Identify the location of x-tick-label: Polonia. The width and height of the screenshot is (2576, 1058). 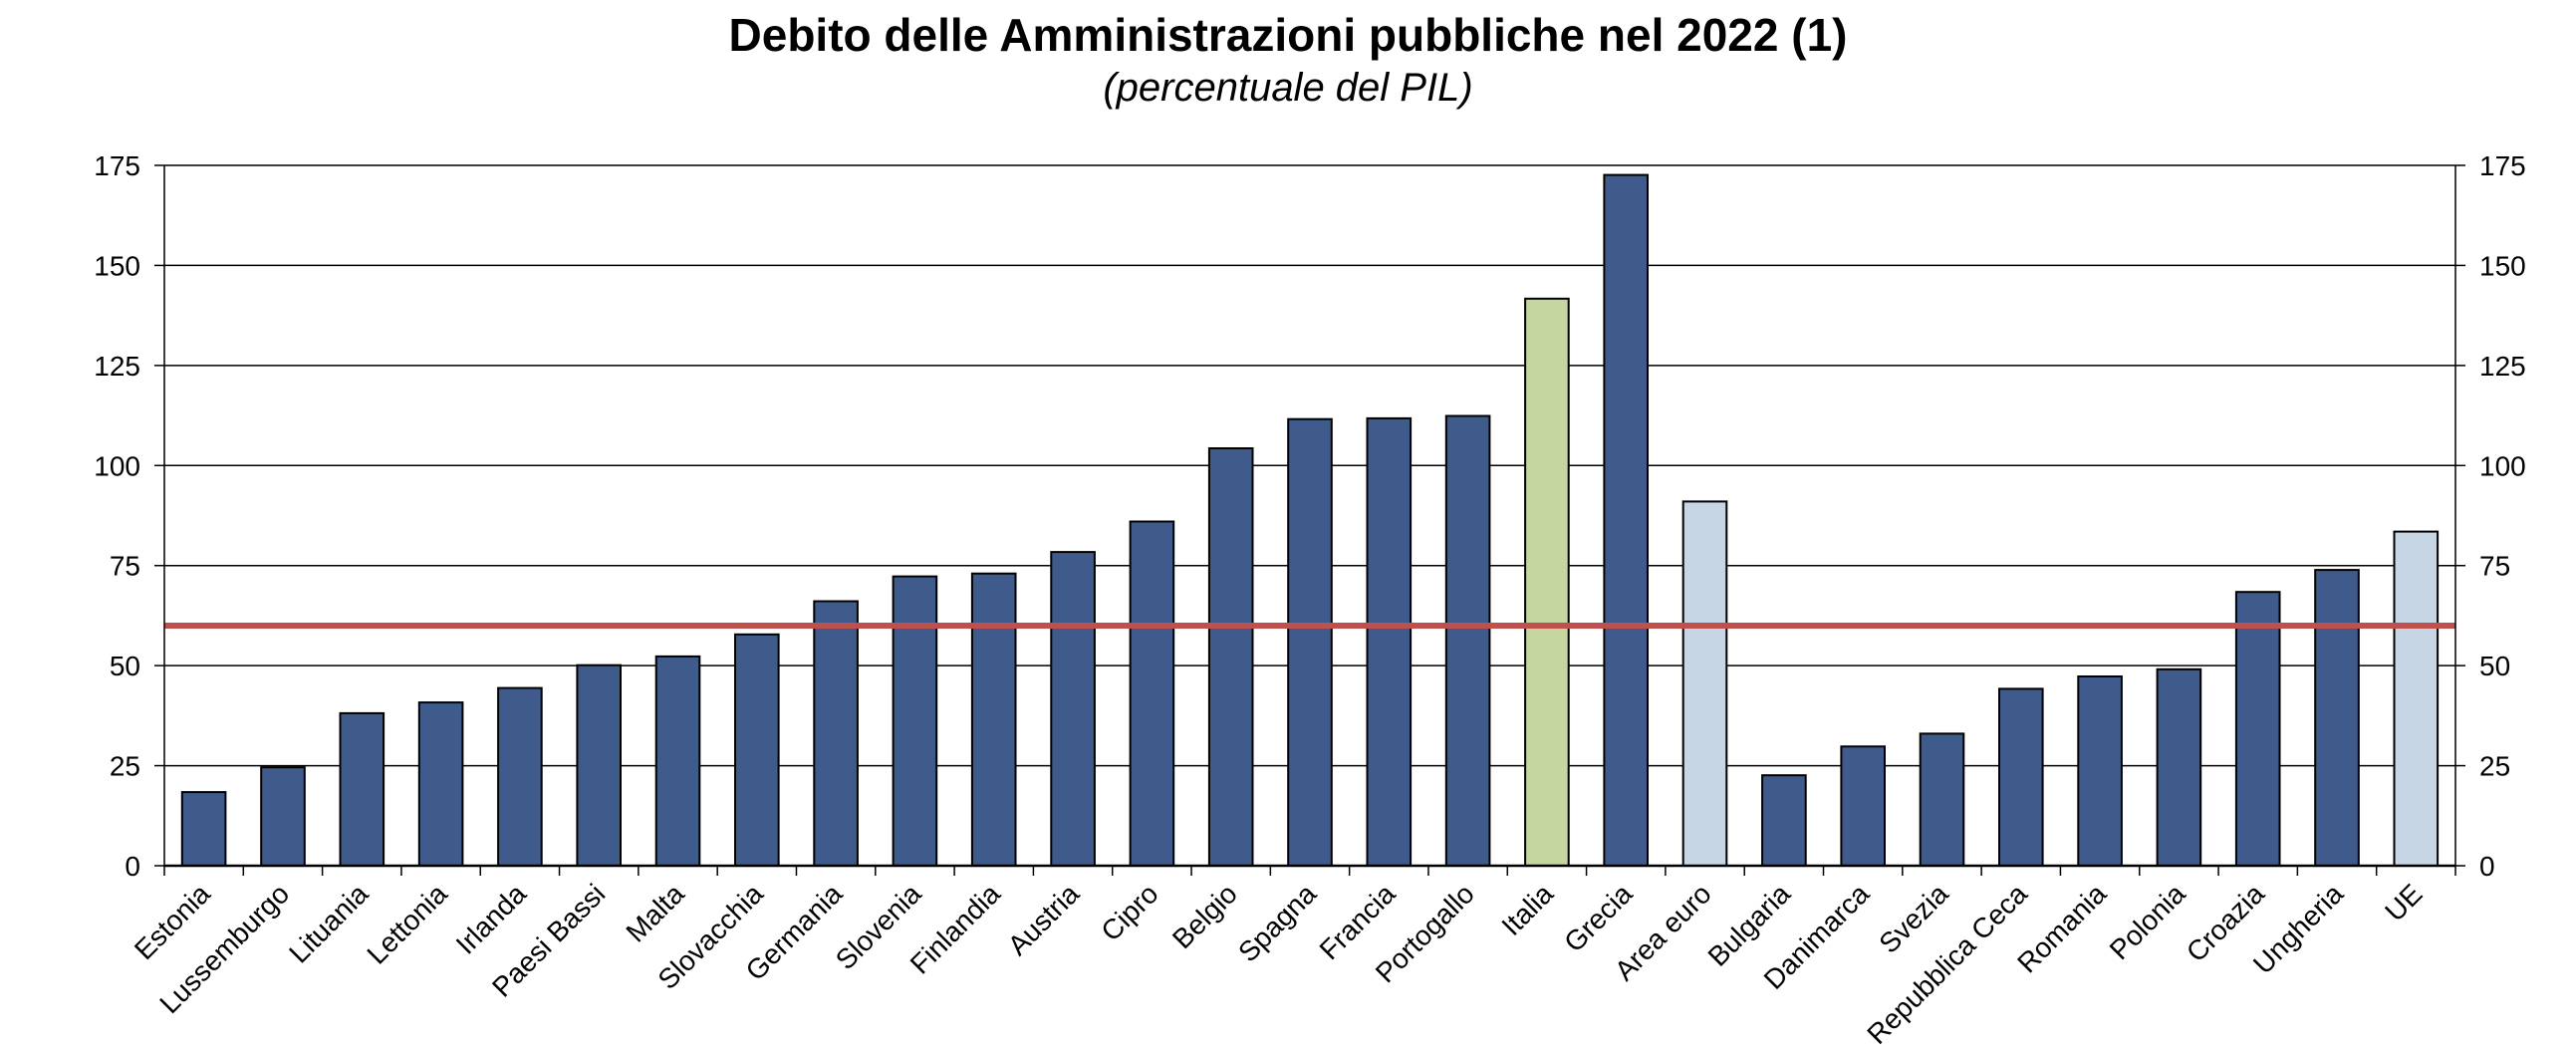
(2147, 921).